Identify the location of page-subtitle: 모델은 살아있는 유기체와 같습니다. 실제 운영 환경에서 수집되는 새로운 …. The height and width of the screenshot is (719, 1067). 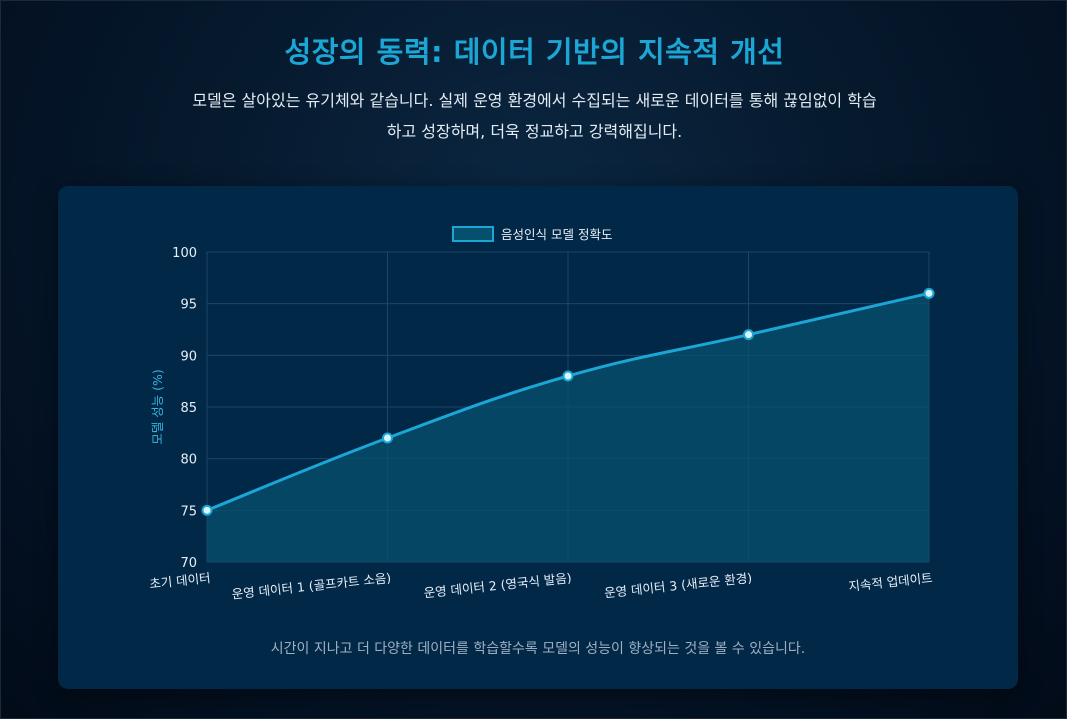
(534, 116).